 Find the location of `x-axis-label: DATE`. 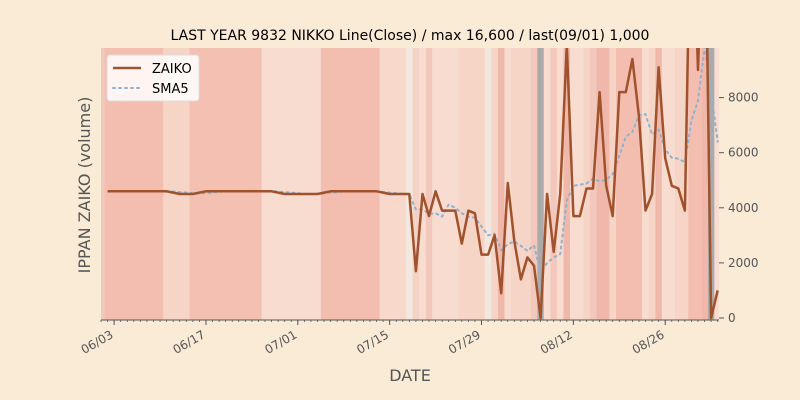

x-axis-label: DATE is located at coordinates (410, 375).